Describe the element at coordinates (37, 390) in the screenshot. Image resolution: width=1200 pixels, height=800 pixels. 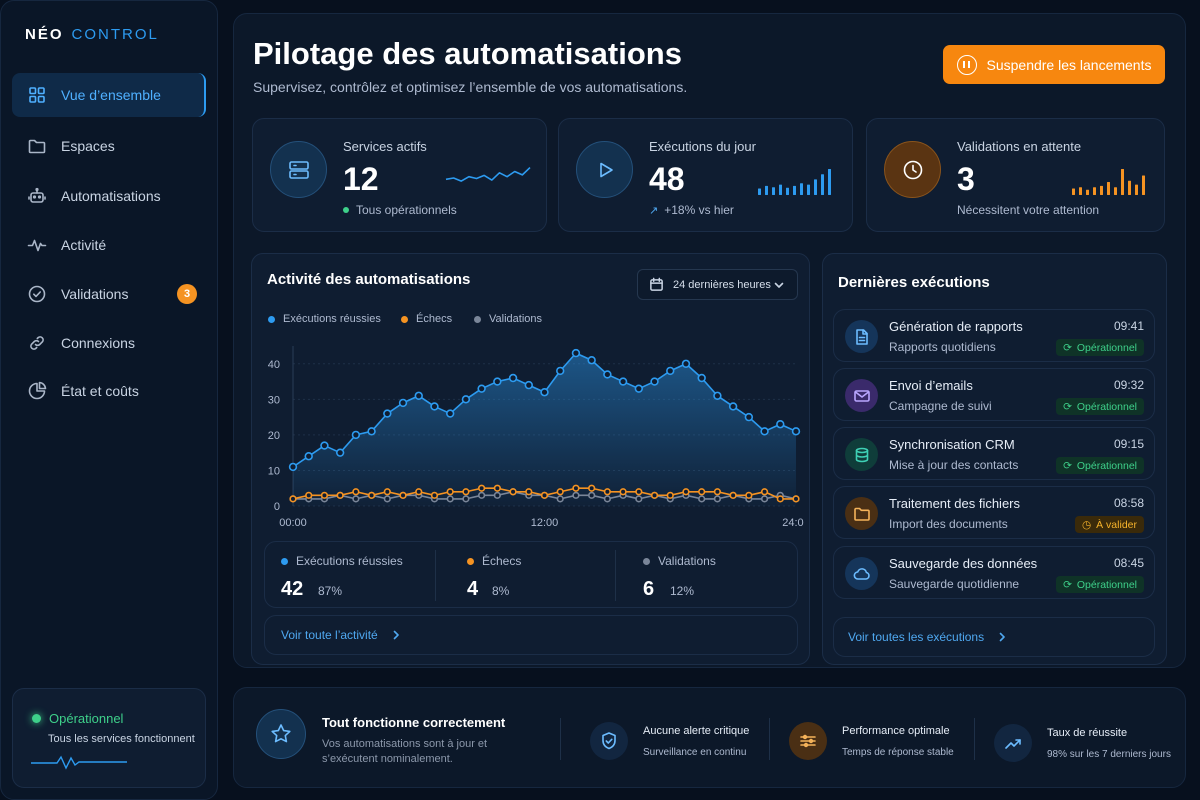
I see `pie-chart-icon` at that location.